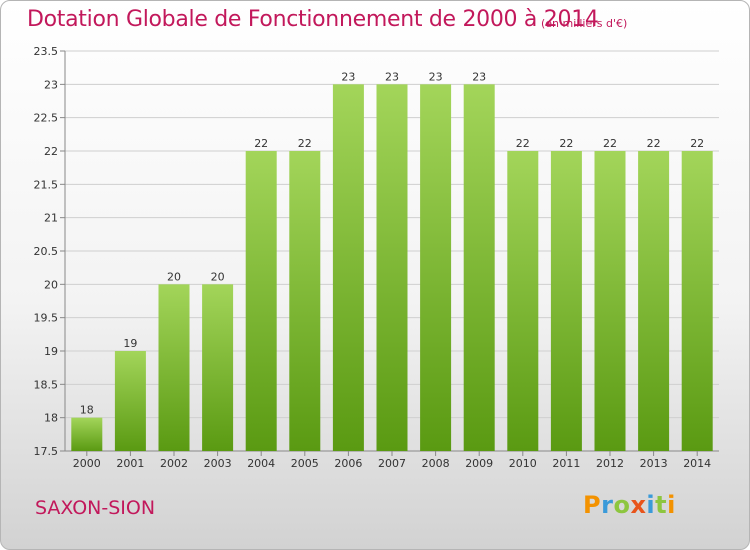 This screenshot has height=550, width=750. Describe the element at coordinates (479, 463) in the screenshot. I see `x-tick-label: 2009` at that location.